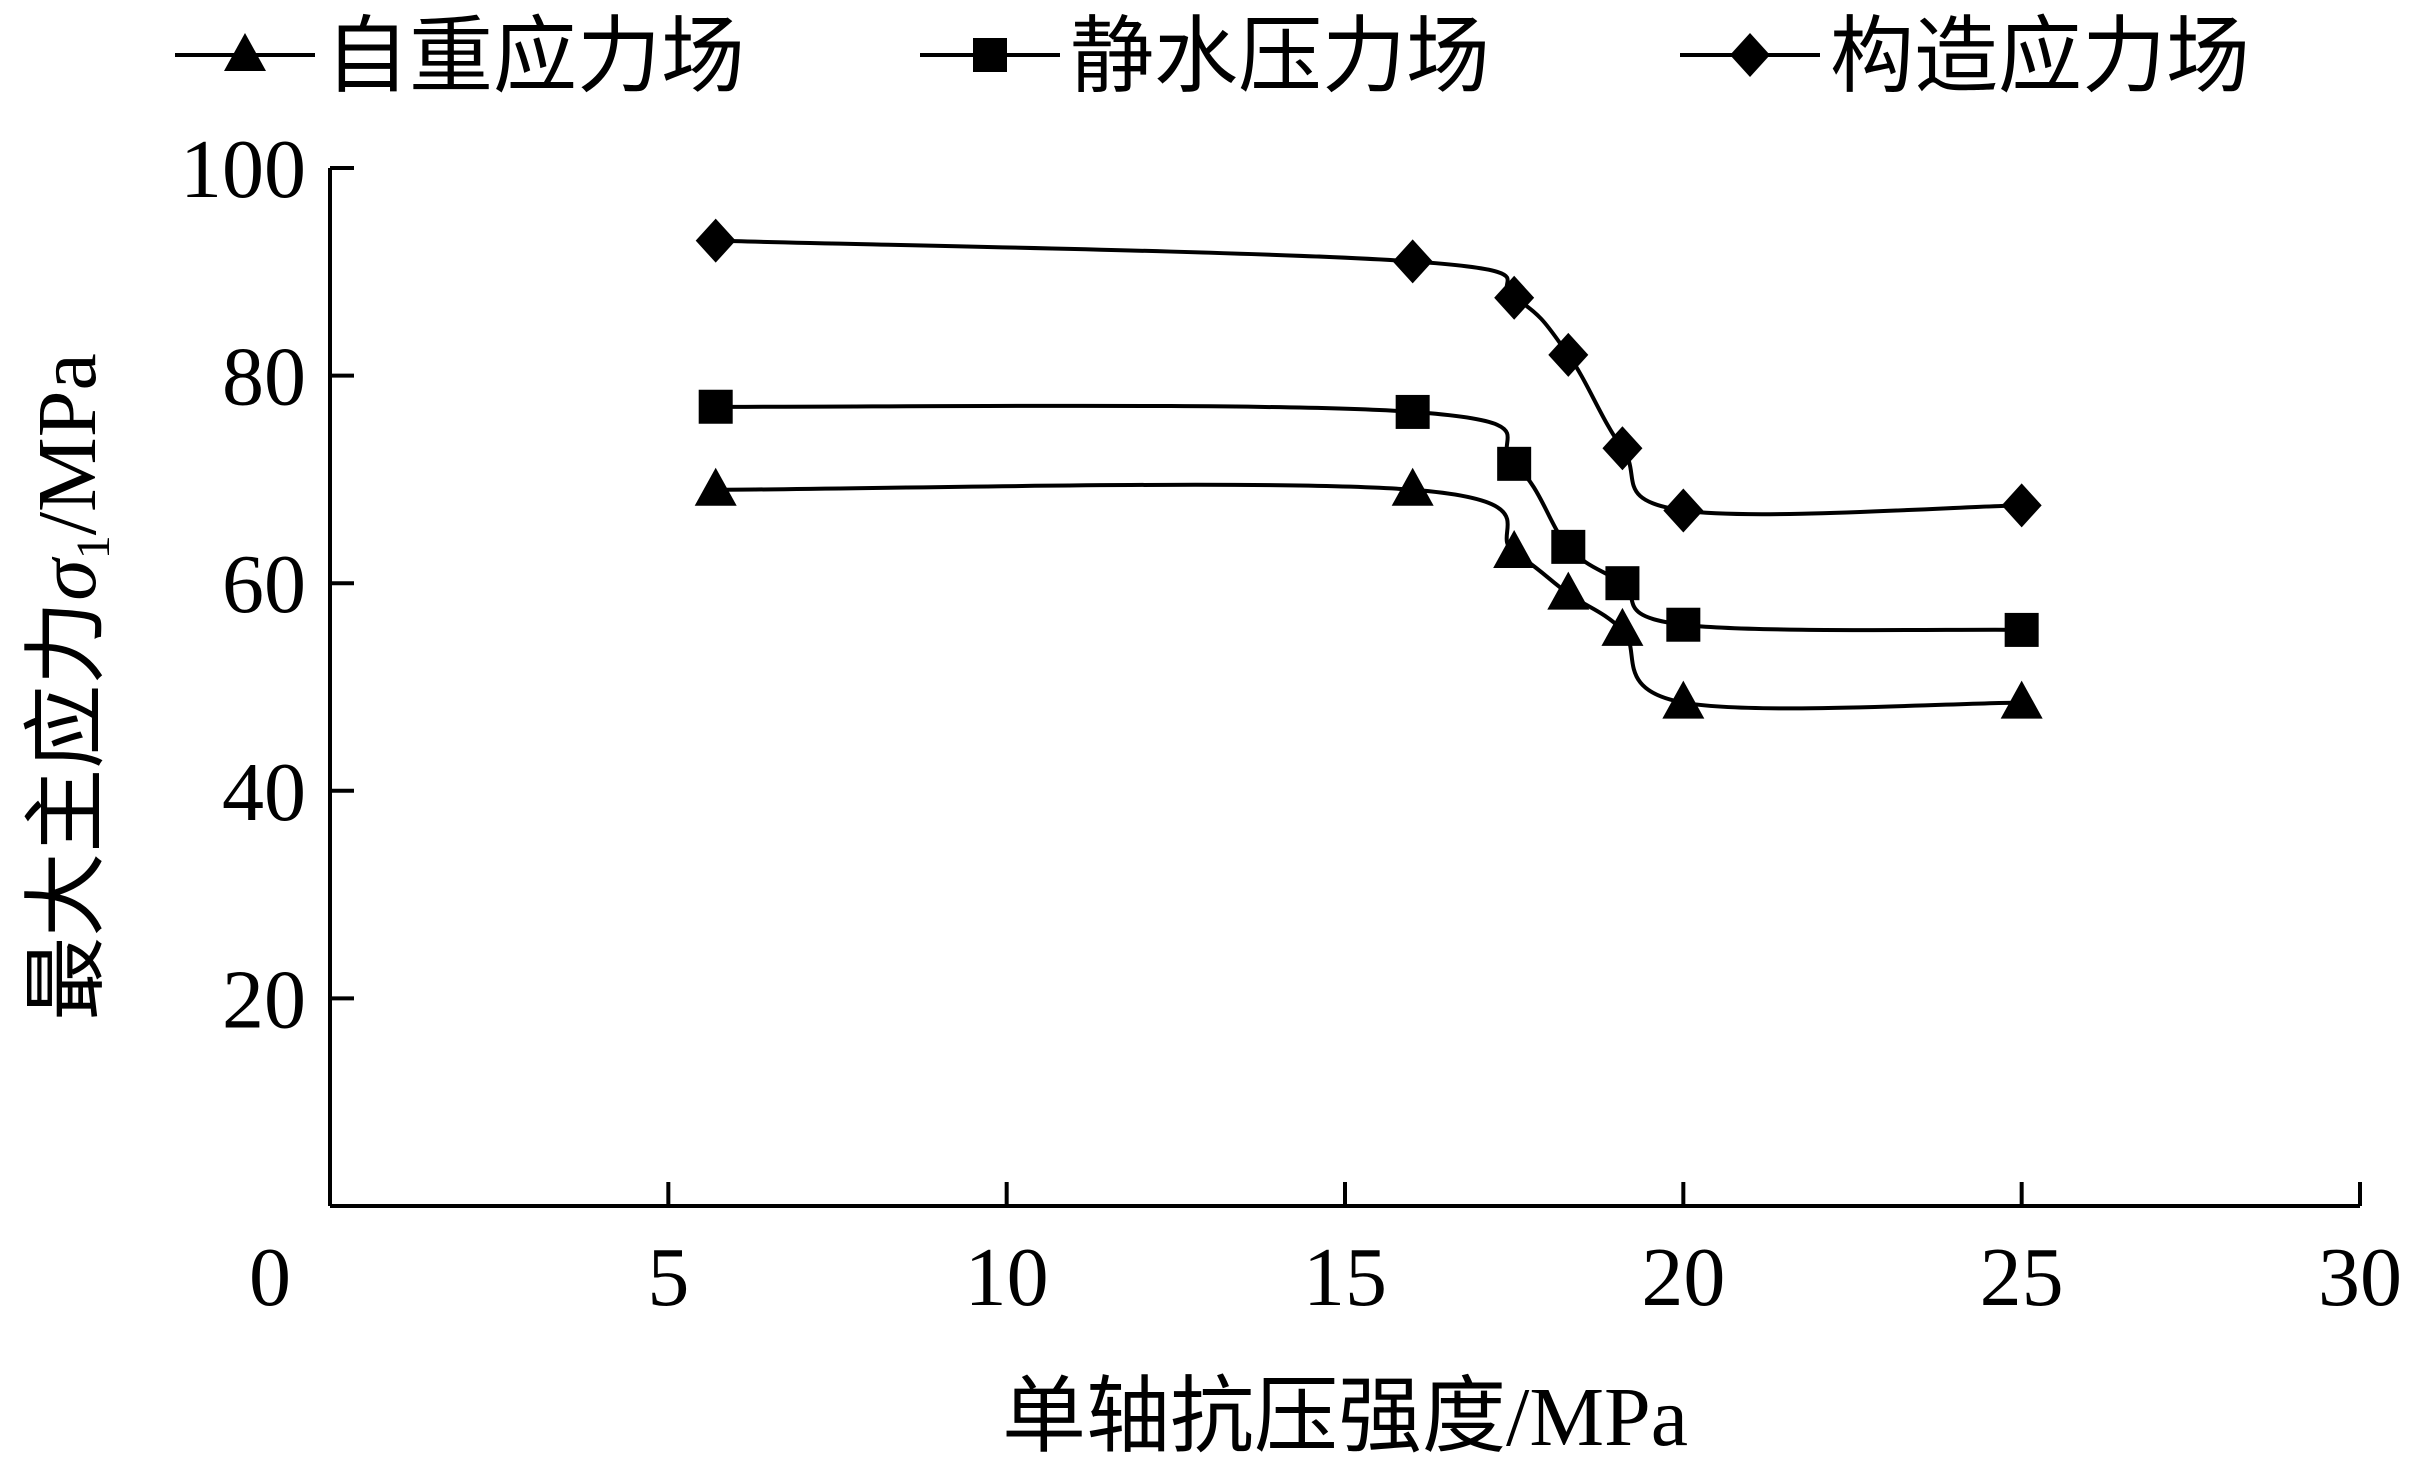 The width and height of the screenshot is (2421, 1465). I want to click on x-tick-label: 10, so click(1007, 1277).